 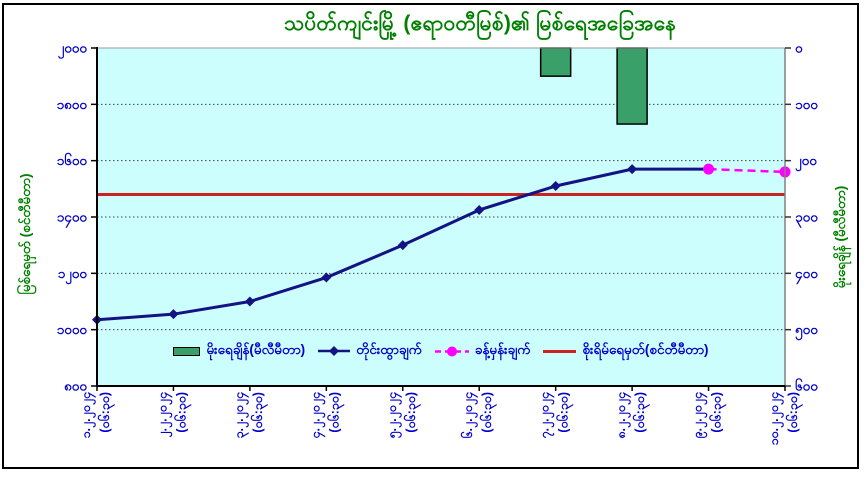 I want to click on right-axis-tick-label: ၀, so click(x=799, y=48).